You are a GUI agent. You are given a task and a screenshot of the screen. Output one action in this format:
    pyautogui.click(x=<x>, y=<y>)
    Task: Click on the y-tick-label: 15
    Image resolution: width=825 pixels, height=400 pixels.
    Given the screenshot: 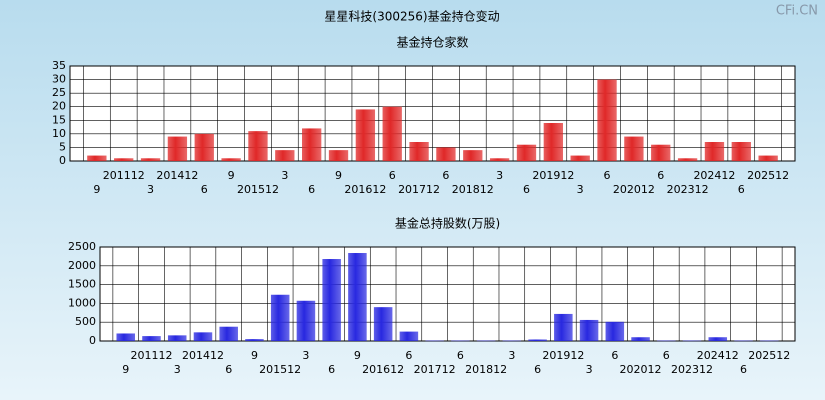 What is the action you would take?
    pyautogui.click(x=59, y=119)
    